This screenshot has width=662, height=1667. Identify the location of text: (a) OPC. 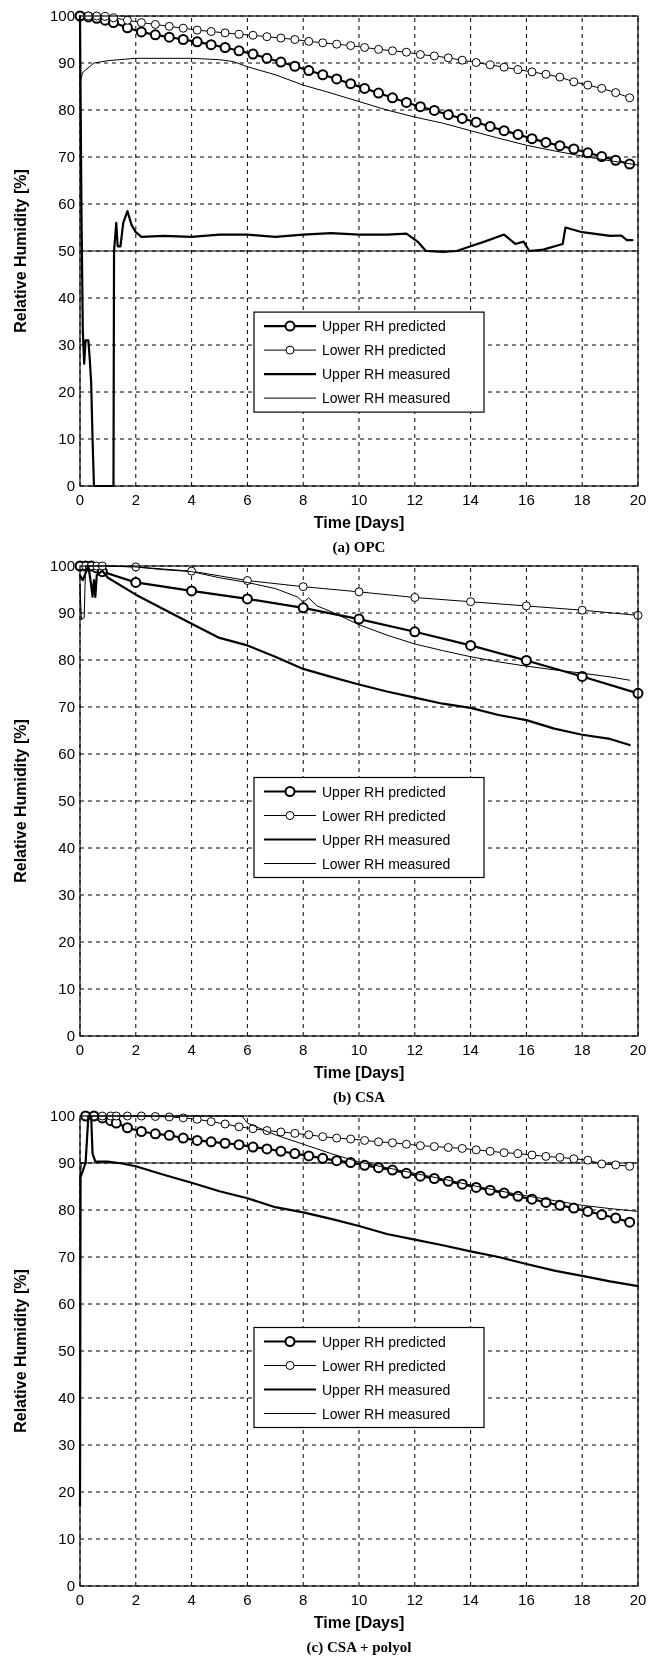
(359, 547).